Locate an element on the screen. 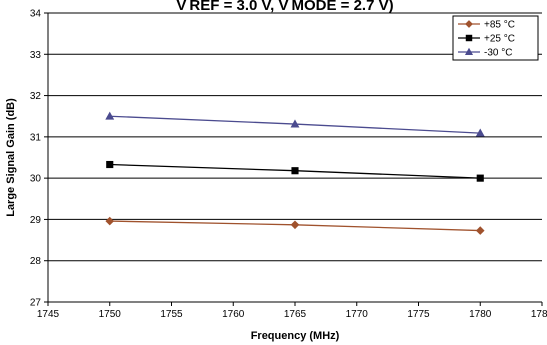 The width and height of the screenshot is (547, 345). chart-title: V REF = 3.0 V, V MODE = 2.7 V) is located at coordinates (284, 7).